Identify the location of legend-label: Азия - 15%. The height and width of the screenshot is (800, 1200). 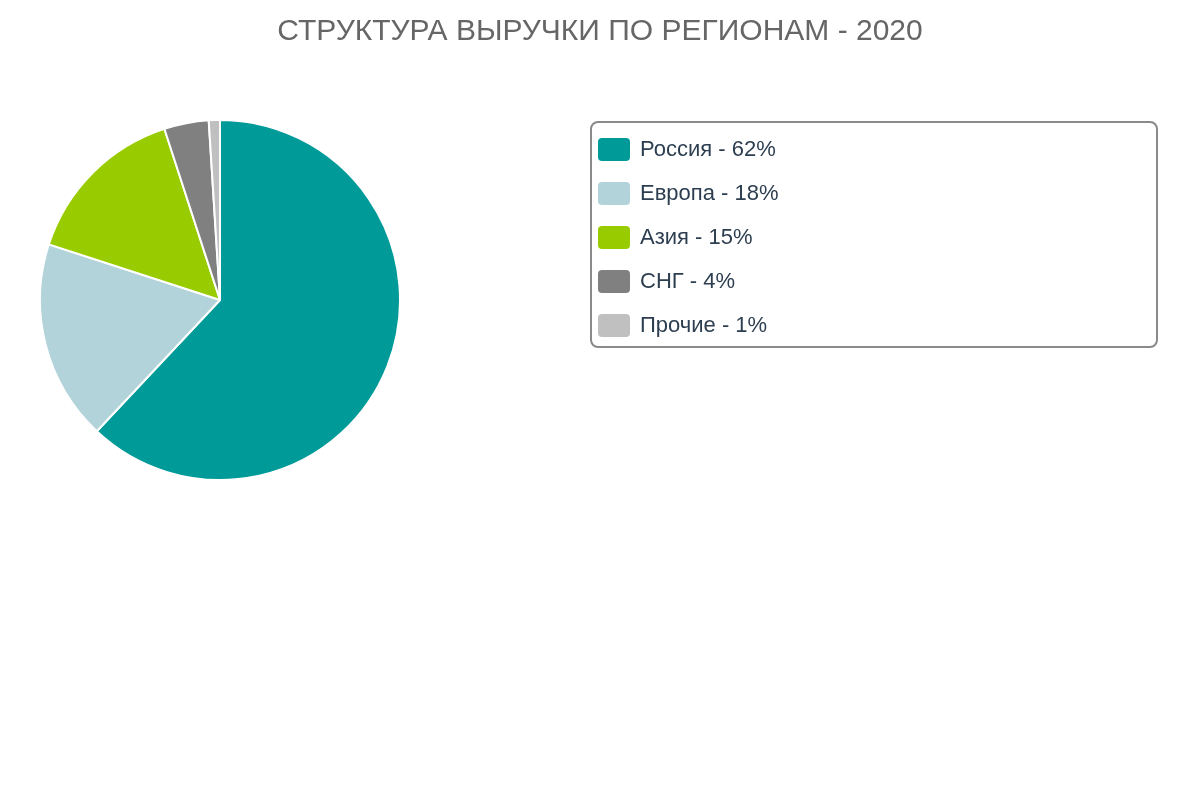
(696, 237).